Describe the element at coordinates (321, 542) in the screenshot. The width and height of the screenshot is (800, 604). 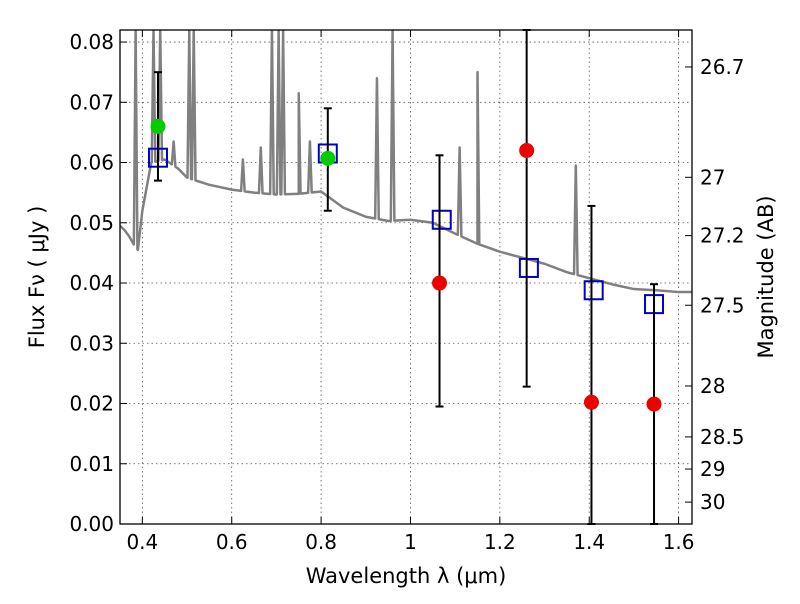
I see `x-tick-label: 0.8` at that location.